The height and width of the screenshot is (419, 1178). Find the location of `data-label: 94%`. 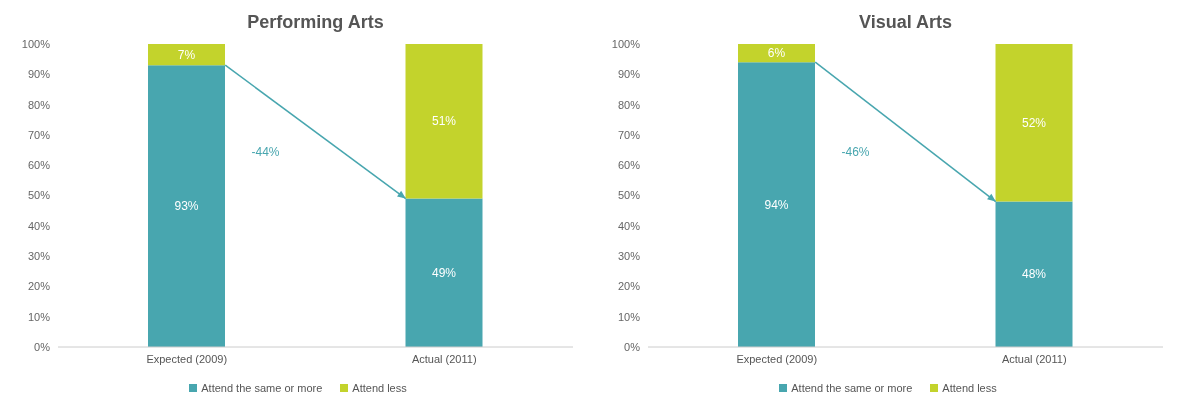

data-label: 94% is located at coordinates (776, 204).